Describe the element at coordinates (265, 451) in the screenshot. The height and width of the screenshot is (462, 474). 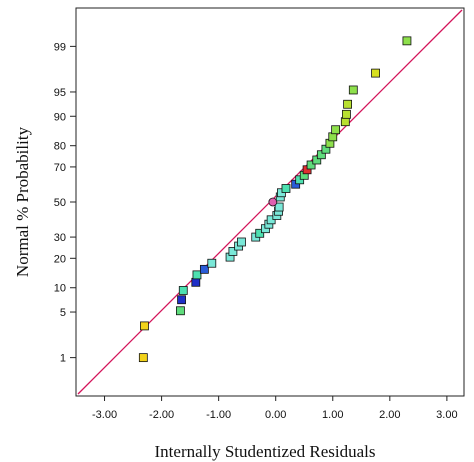
I see `x-axis-title: Internally Studentized Residuals` at that location.